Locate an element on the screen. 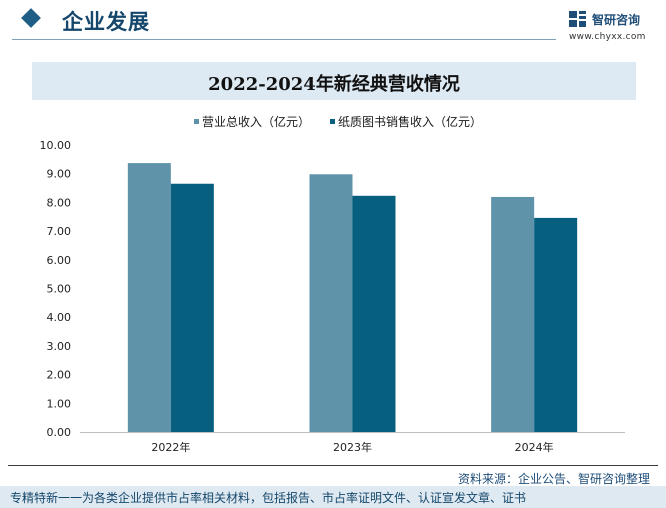  y-tick-label: 0.00 is located at coordinates (59, 432).